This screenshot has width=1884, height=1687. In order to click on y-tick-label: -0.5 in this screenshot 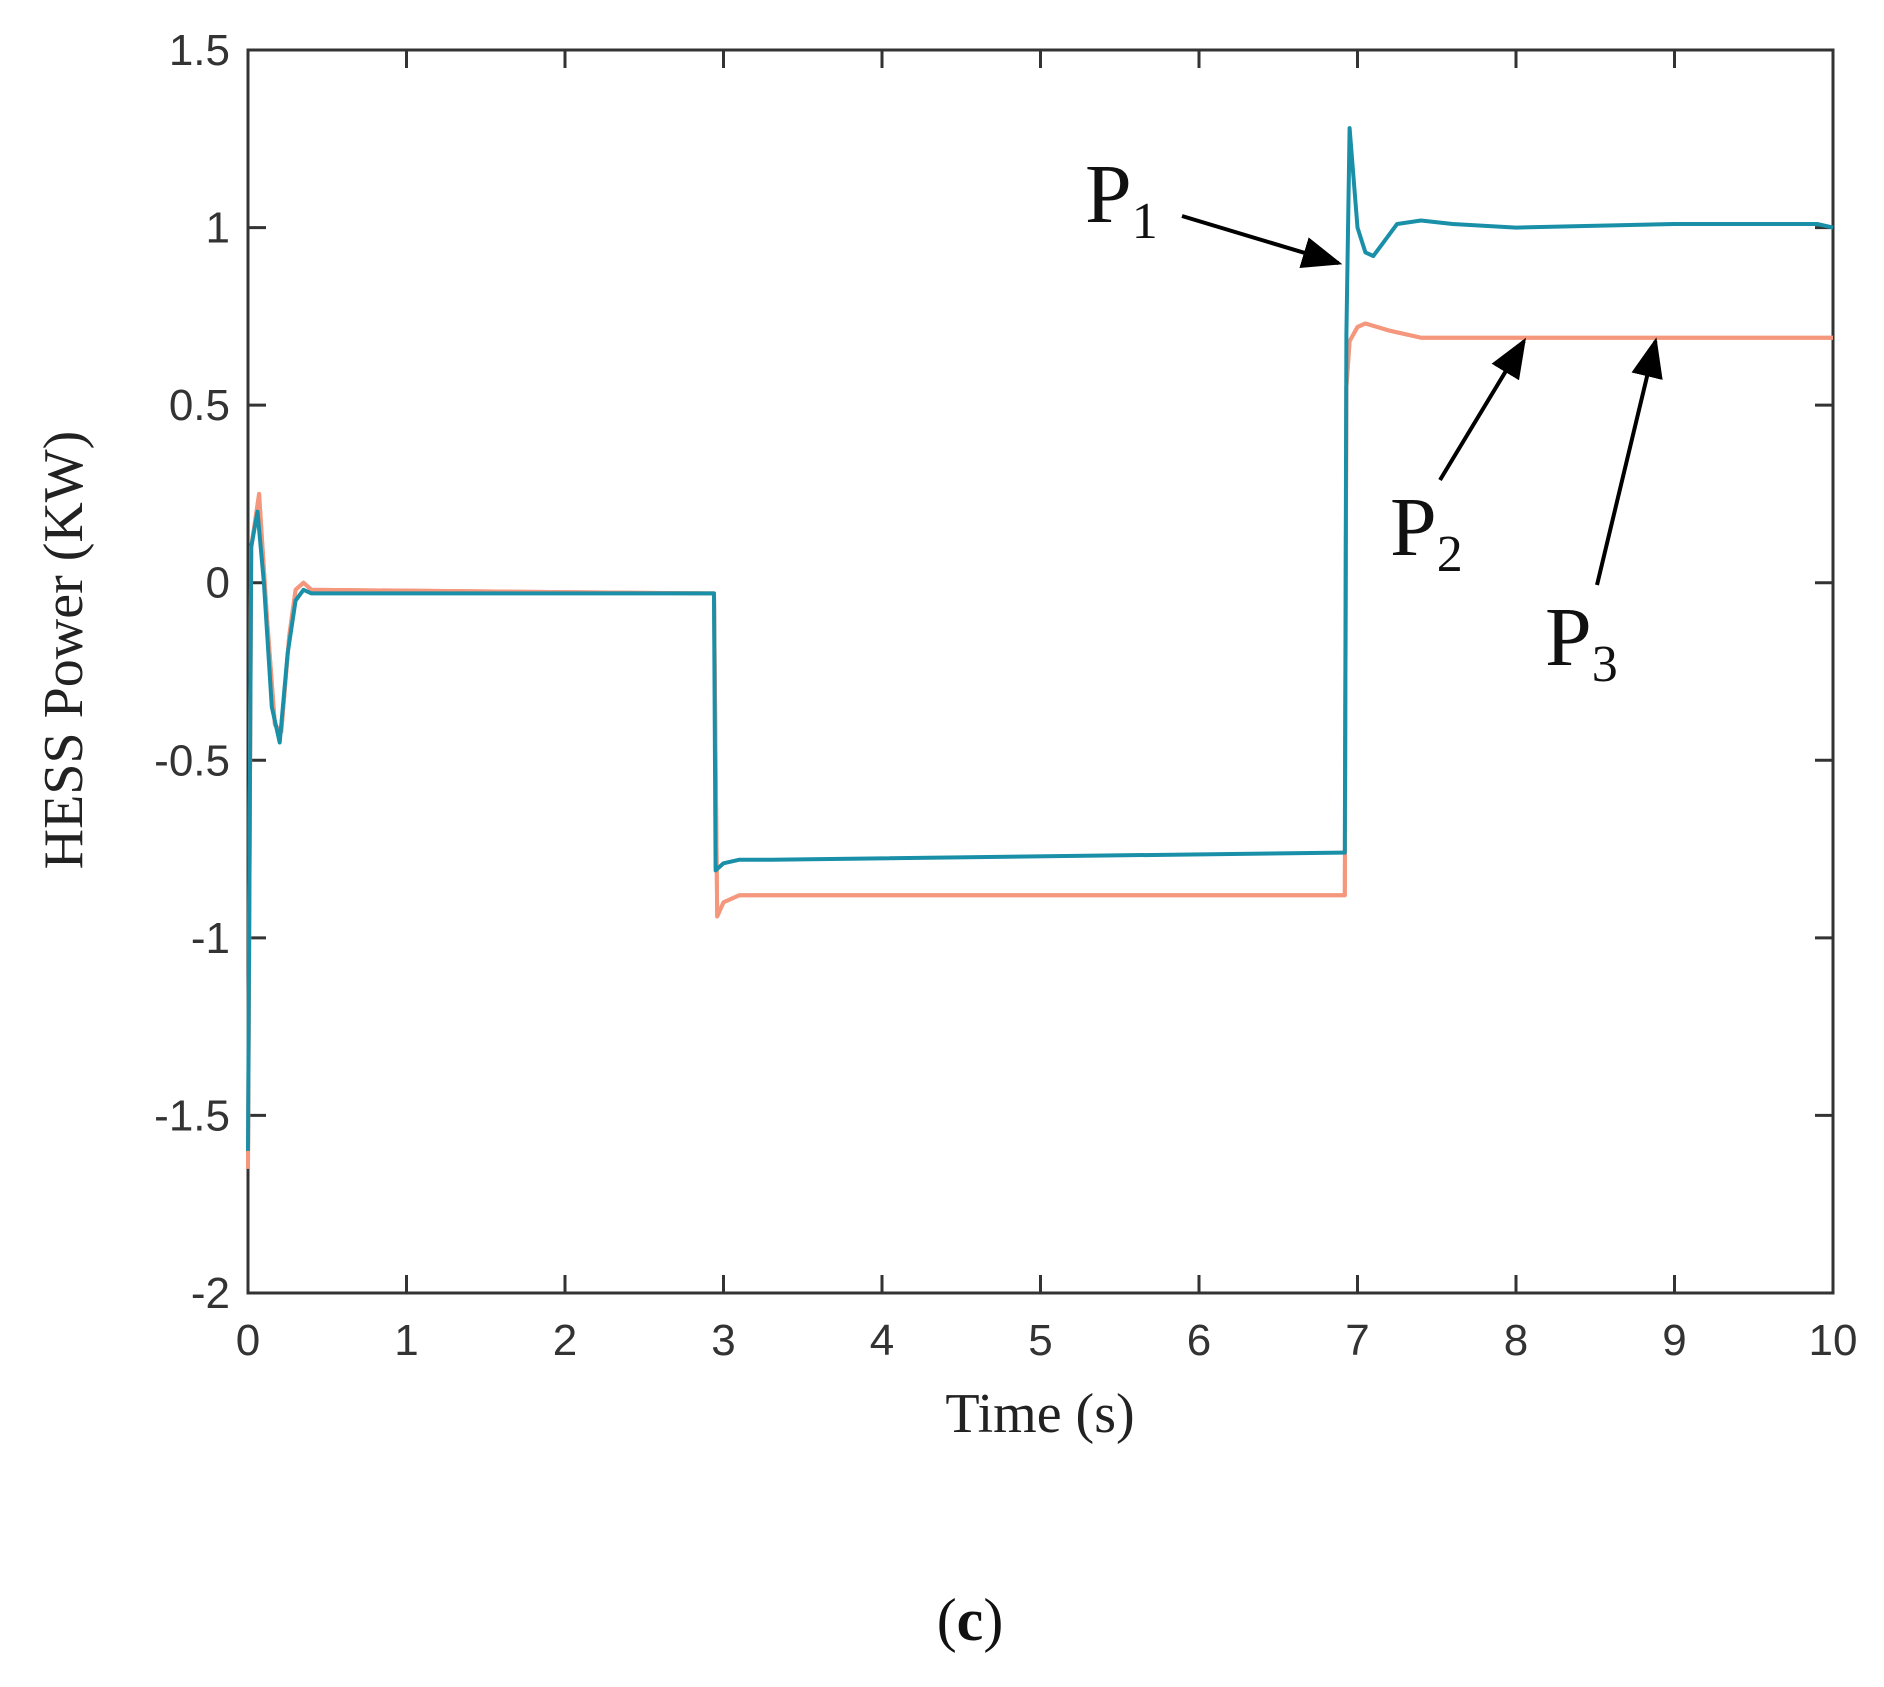, I will do `click(192, 760)`.